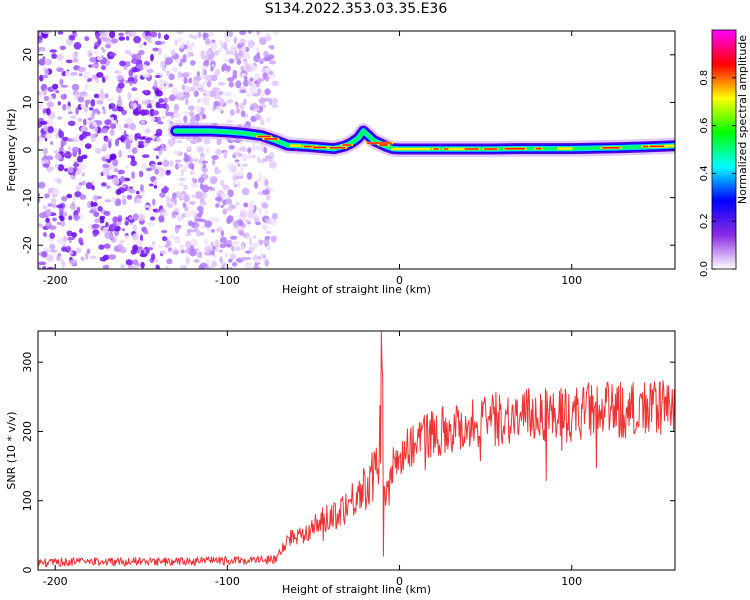  Describe the element at coordinates (27, 431) in the screenshot. I see `y-tick-label: 200` at that location.